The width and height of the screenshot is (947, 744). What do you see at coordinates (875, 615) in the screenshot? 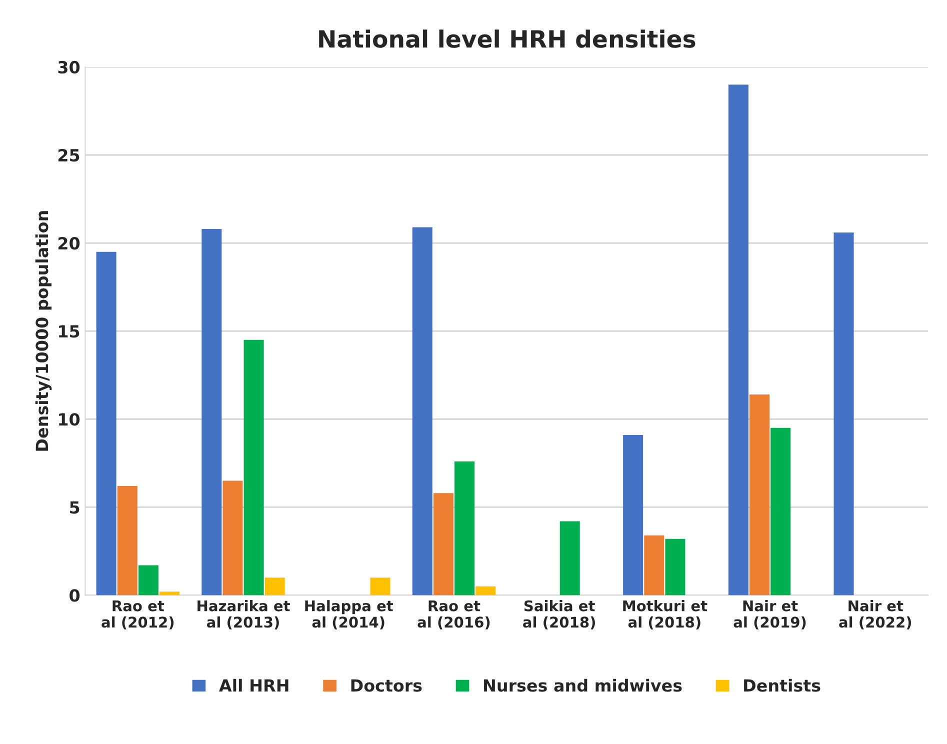
I see `x-tick-label: Nair et al (2022)` at bounding box center [875, 615].